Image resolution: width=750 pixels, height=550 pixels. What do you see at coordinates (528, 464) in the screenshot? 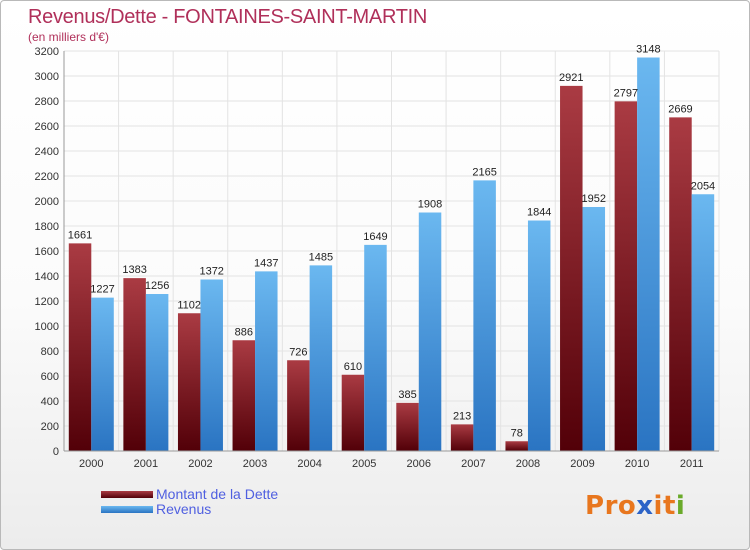
I see `x-tick-label: 2008` at bounding box center [528, 464].